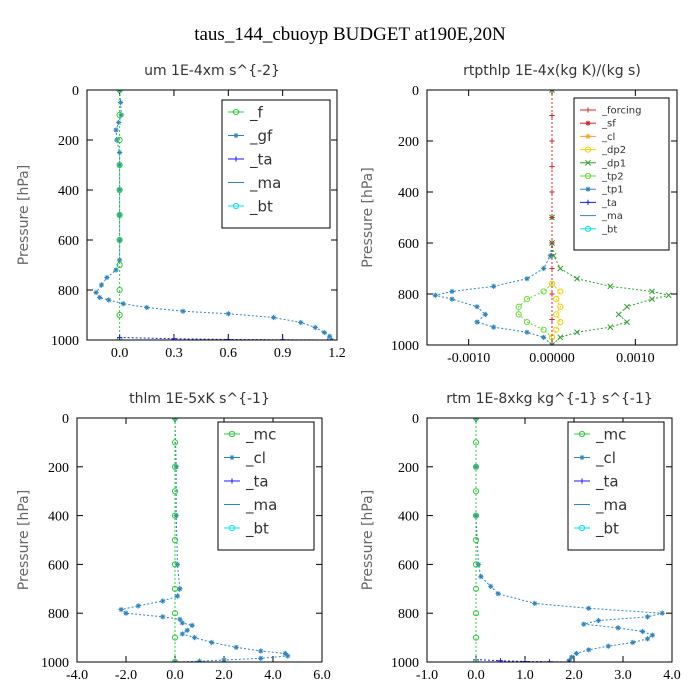 The height and width of the screenshot is (700, 700). Describe the element at coordinates (611, 505) in the screenshot. I see `legend-label: _ma` at that location.